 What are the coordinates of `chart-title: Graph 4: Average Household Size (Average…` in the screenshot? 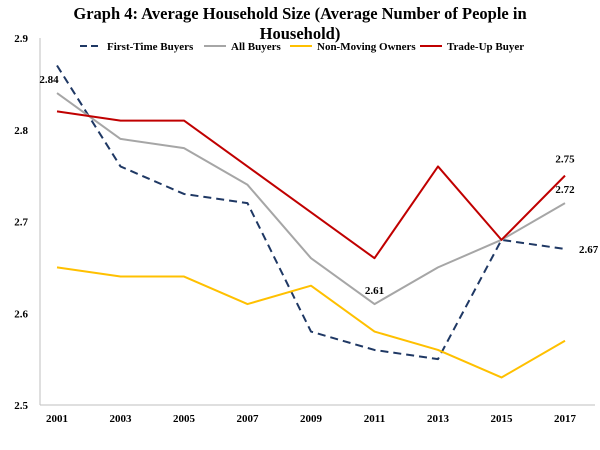 It's located at (300, 23).